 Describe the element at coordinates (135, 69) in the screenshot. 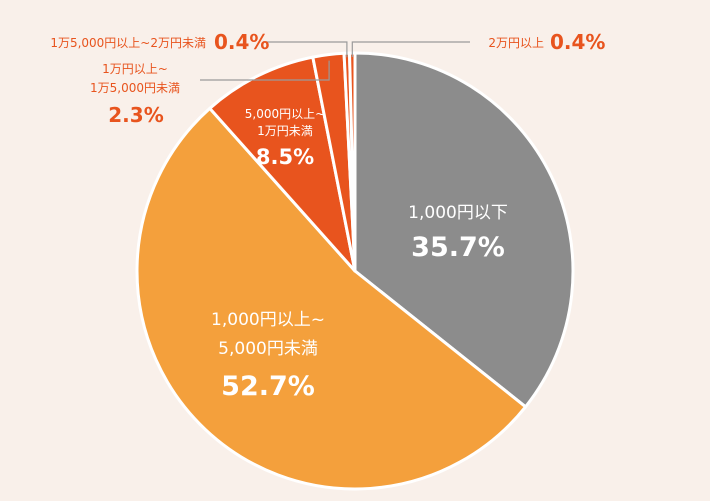

I see `slice-label-10000-15000-line1: 1万円以上~` at that location.